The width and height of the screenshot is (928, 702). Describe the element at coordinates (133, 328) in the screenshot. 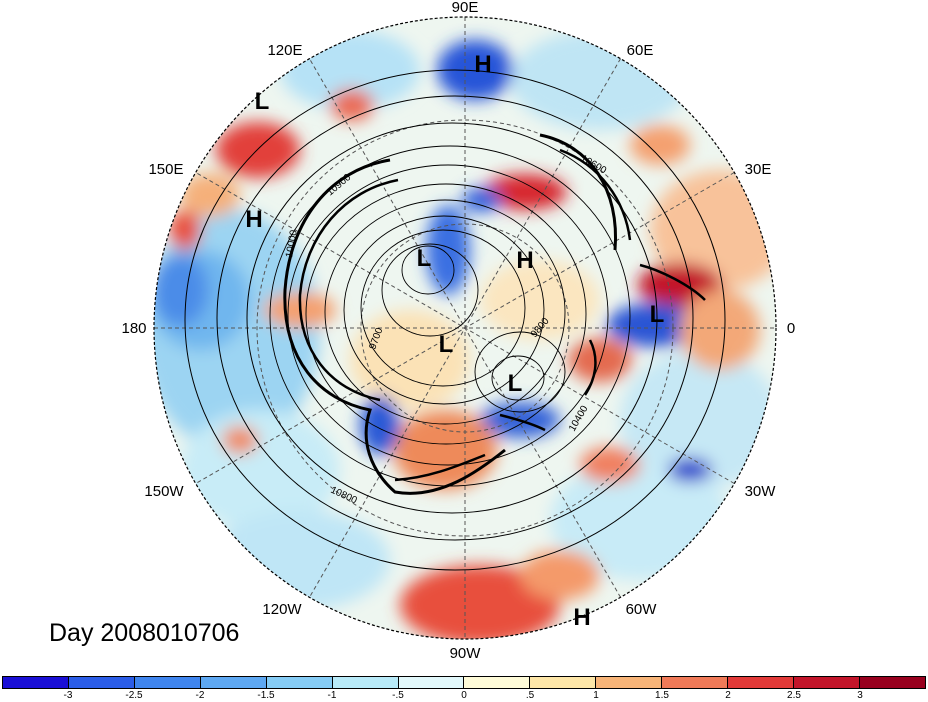

I see `lon-label-180: 180` at that location.